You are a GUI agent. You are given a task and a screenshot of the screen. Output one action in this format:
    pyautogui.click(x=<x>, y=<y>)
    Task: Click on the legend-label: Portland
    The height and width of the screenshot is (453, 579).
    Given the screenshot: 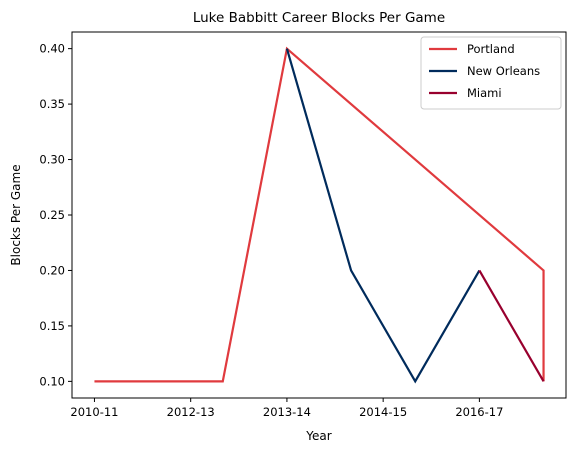 What is the action you would take?
    pyautogui.click(x=491, y=49)
    